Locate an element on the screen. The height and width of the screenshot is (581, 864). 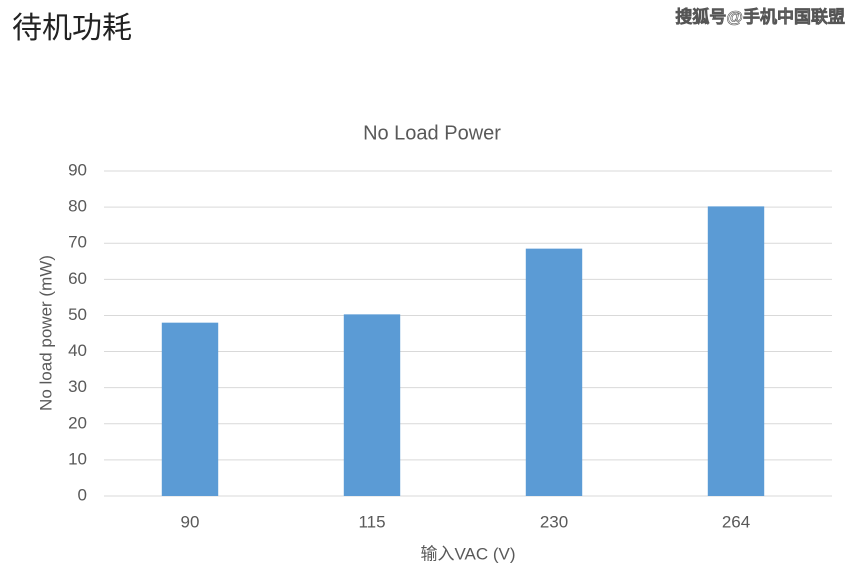
y-tick-label: 0 is located at coordinates (82, 494).